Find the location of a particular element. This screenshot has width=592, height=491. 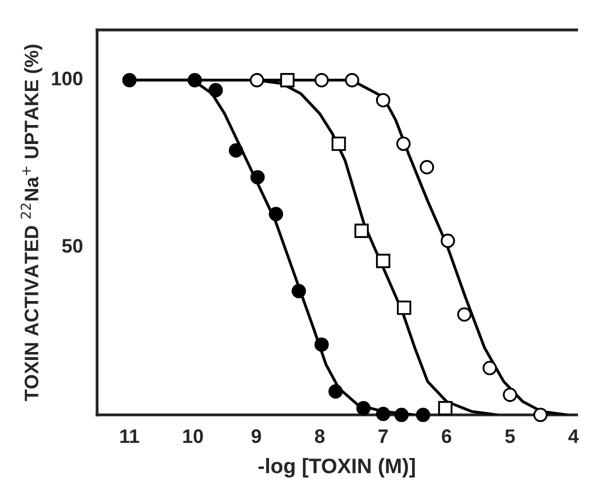

y-axis-title: TOXIN ACTIVATED $^{22}$Na$^{+}$ UPTAKE (%) is located at coordinates (31, 222).